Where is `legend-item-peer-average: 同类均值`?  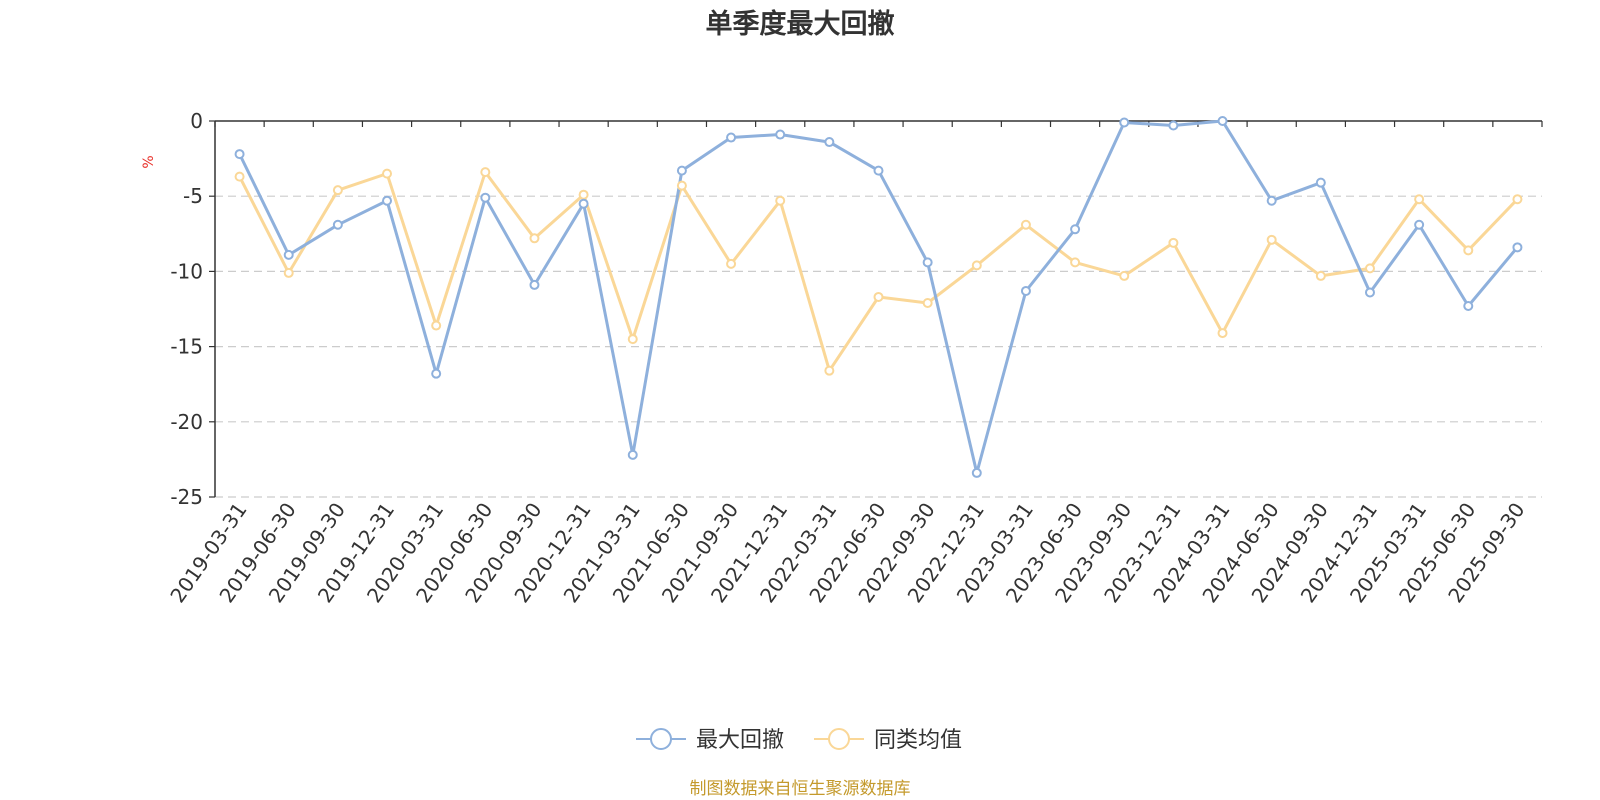
legend-item-peer-average: 同类均值 is located at coordinates (888, 740).